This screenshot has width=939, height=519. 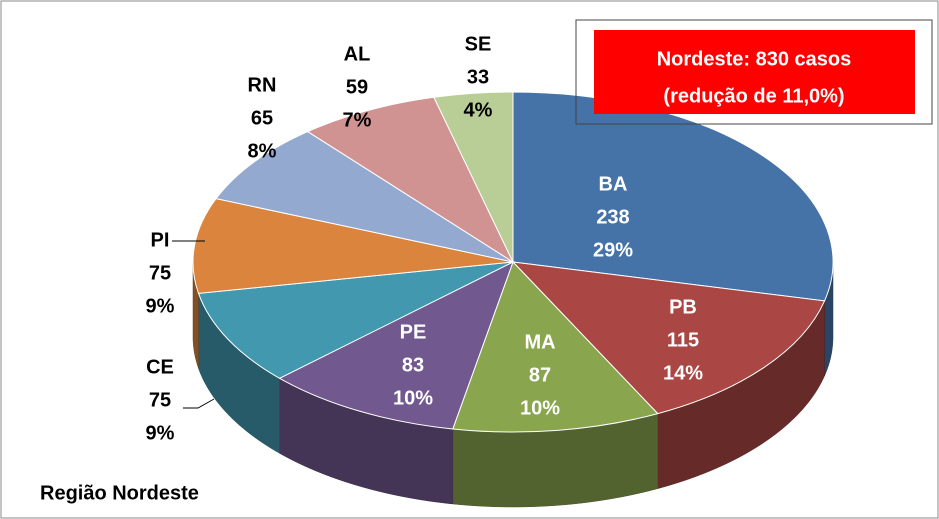 What do you see at coordinates (478, 110) in the screenshot?
I see `slice-percent: 4%` at bounding box center [478, 110].